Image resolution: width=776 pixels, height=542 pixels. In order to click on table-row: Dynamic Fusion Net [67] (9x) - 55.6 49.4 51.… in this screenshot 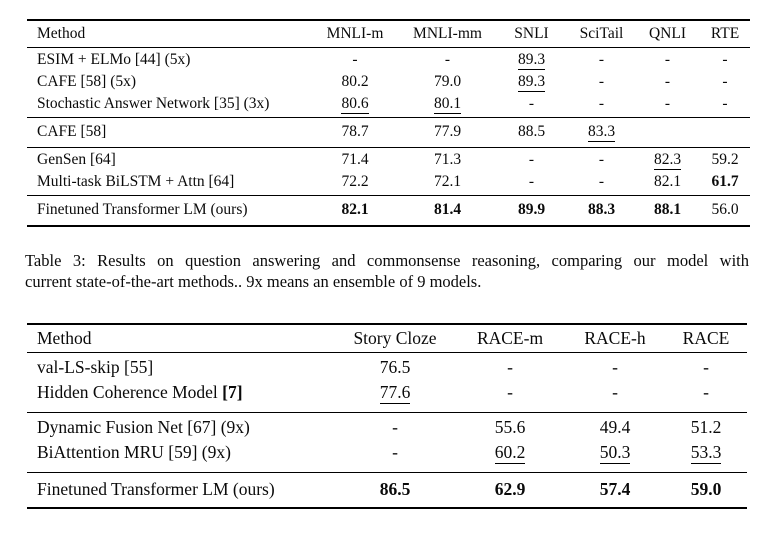, I will do `click(387, 427)`.